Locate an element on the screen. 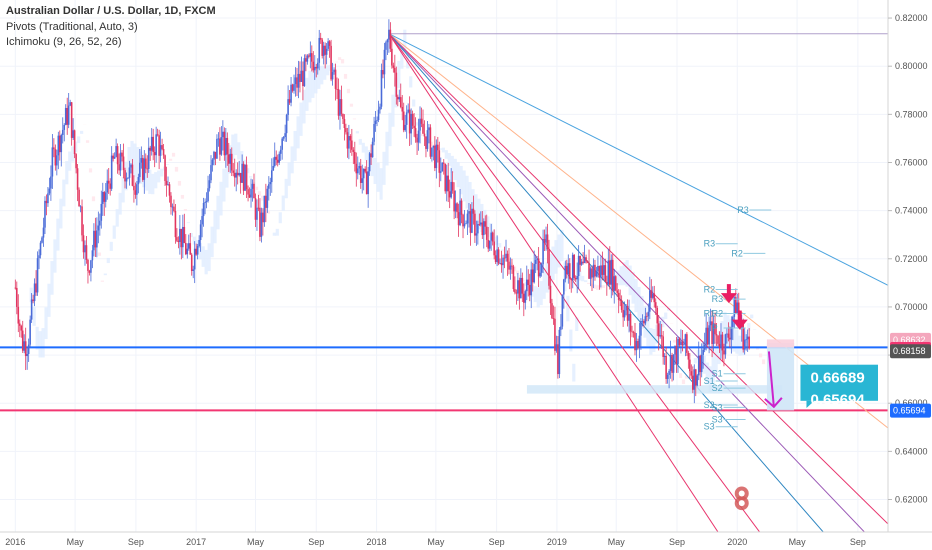 The height and width of the screenshot is (550, 932). target-box-bg is located at coordinates (839, 382).